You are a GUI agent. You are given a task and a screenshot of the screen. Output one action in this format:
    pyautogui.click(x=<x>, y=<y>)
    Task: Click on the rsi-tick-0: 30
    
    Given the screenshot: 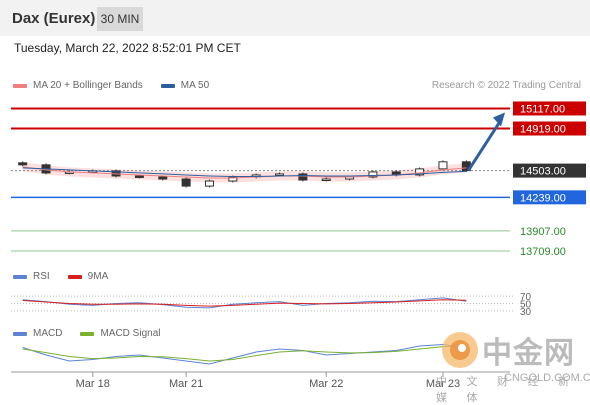 What is the action you would take?
    pyautogui.click(x=526, y=312)
    